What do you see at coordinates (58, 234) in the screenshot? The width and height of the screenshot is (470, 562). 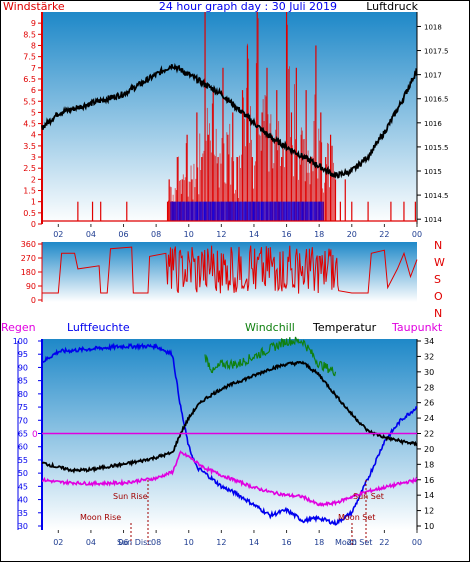 I see `time-tick-label: 02` at bounding box center [58, 234].